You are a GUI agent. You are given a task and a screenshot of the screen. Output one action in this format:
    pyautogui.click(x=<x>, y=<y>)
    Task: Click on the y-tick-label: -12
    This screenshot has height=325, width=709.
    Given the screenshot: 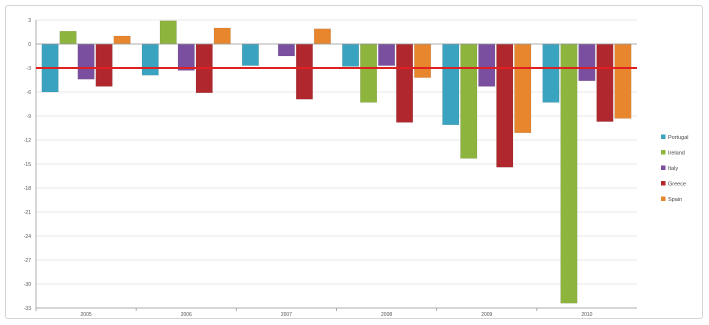 What is the action you would take?
    pyautogui.click(x=27, y=141)
    